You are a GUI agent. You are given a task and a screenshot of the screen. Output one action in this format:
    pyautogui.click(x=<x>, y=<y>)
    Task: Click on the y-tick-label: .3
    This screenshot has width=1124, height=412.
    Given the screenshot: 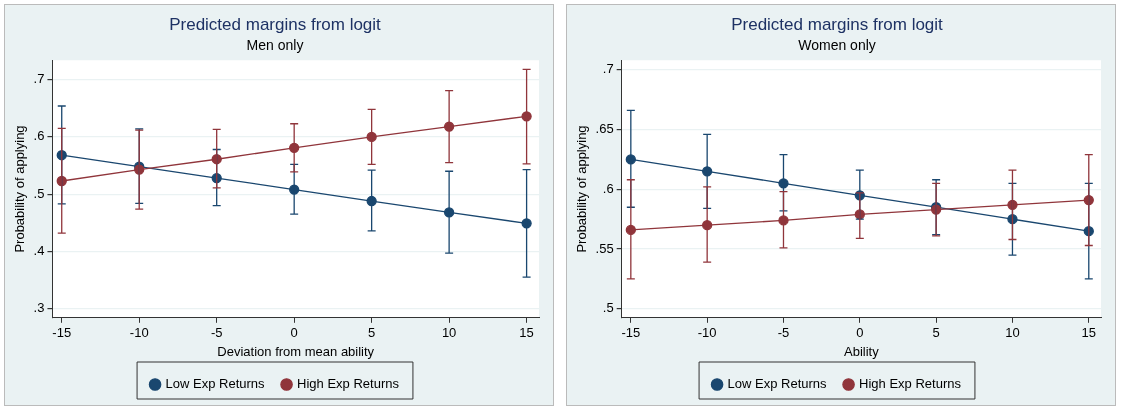 What is the action you would take?
    pyautogui.click(x=39, y=308)
    